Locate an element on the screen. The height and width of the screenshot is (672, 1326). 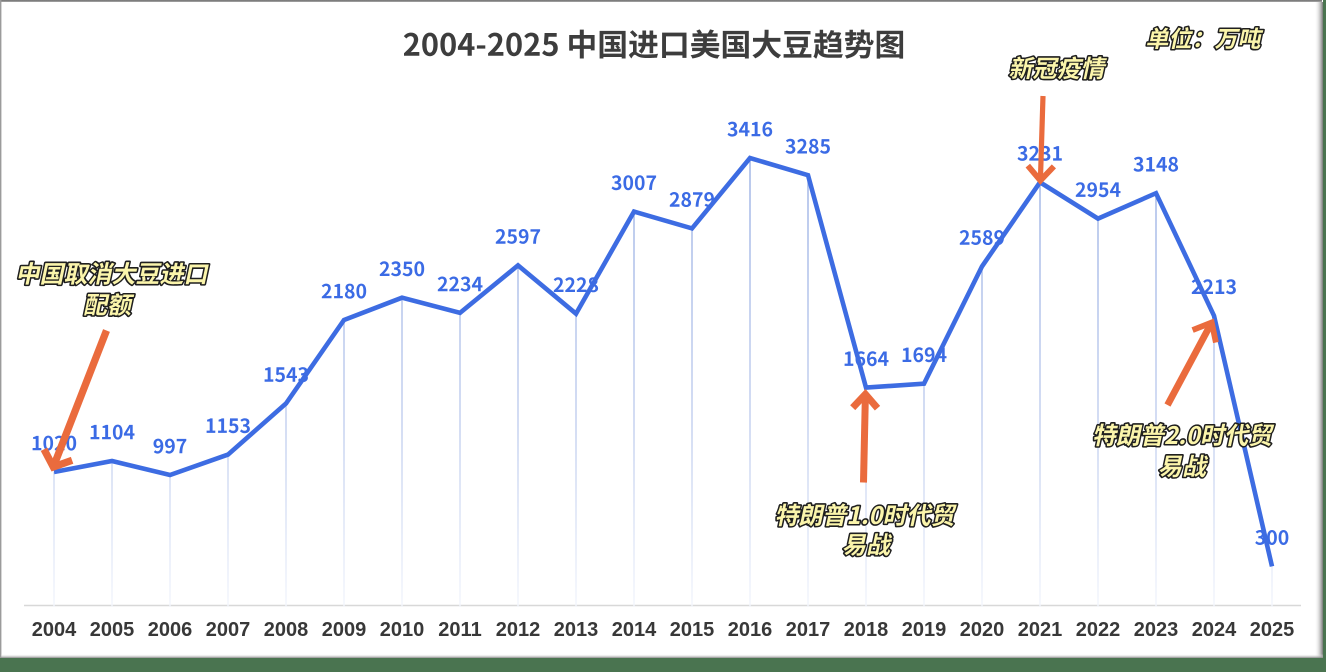
svg-text: 2022 is located at coordinates (1098, 630).